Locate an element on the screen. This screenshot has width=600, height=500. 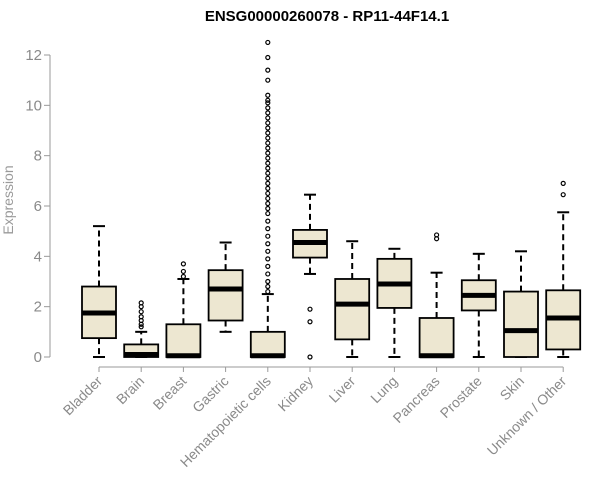
box-unknown-other is located at coordinates (563, 269).